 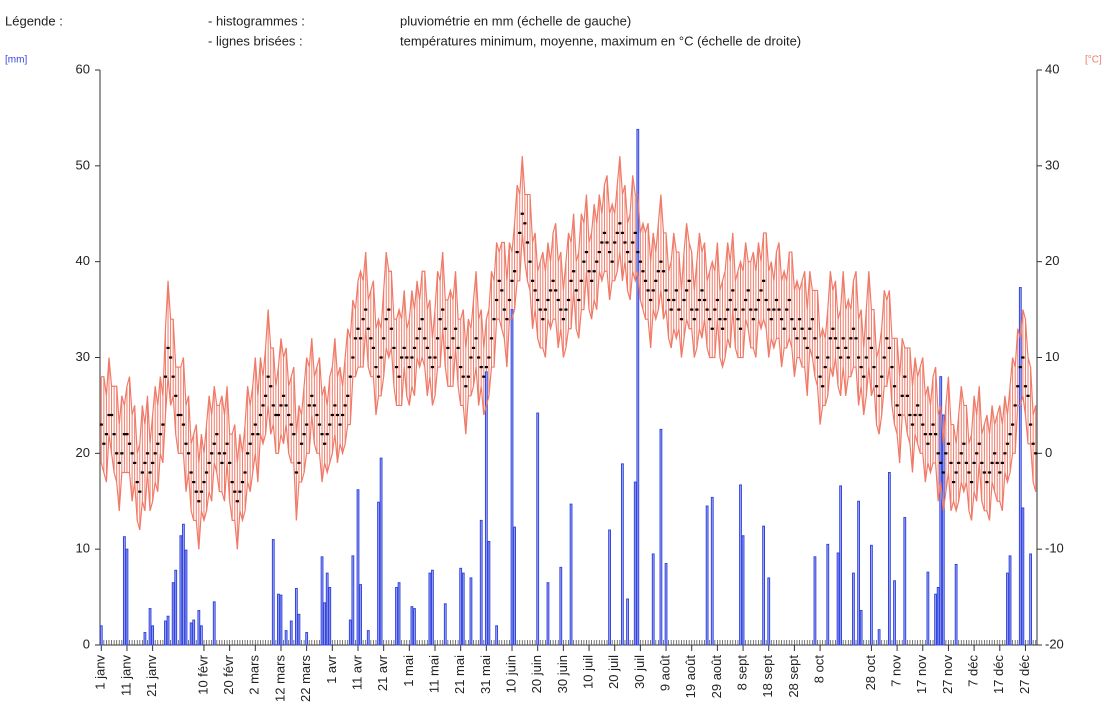 What do you see at coordinates (16, 60) in the screenshot?
I see `y-axis-unit: [mm]` at bounding box center [16, 60].